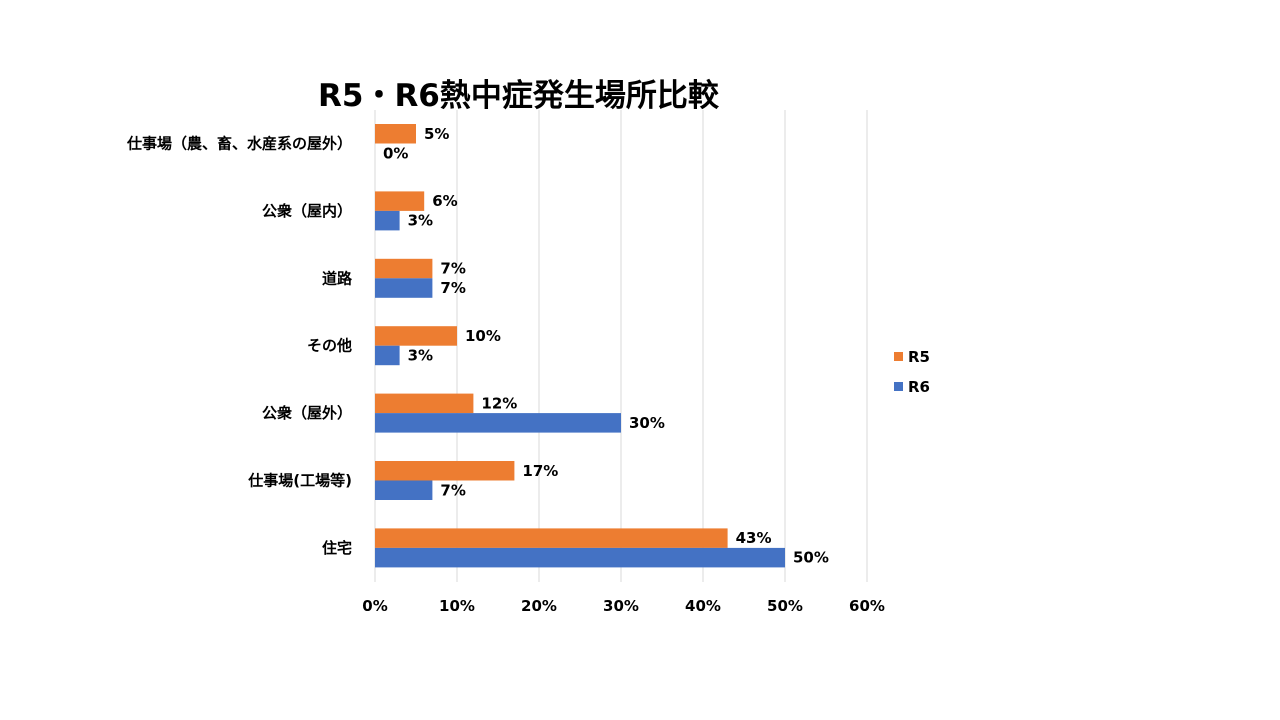 The width and height of the screenshot is (1280, 720). What do you see at coordinates (647, 423) in the screenshot?
I see `data-label-r6: 30%` at bounding box center [647, 423].